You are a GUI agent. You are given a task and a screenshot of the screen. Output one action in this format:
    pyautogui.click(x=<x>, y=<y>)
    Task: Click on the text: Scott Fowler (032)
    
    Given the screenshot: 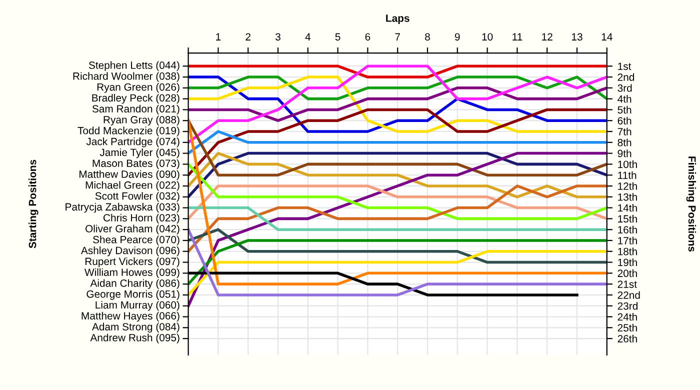 What is the action you would take?
    pyautogui.click(x=137, y=197)
    